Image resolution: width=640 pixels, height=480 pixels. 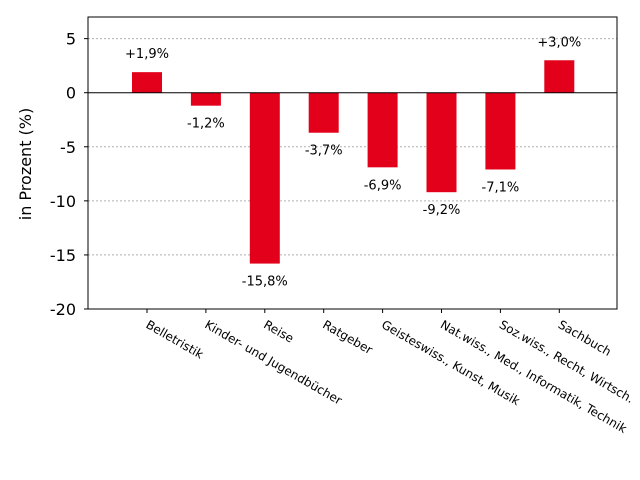 I want to click on y-tick-label: 0, so click(x=71, y=93).